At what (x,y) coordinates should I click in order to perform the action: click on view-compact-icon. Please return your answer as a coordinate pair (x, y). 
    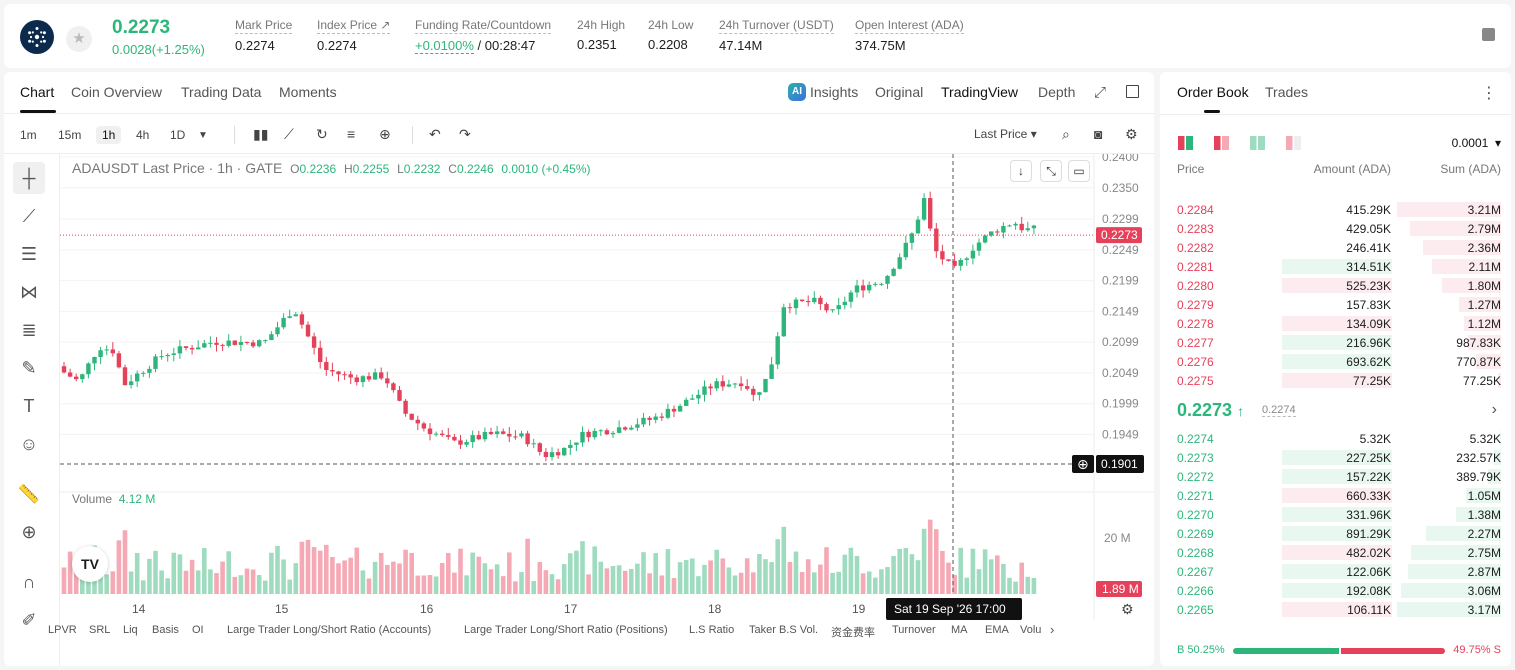
    Looking at the image, I should click on (1293, 143).